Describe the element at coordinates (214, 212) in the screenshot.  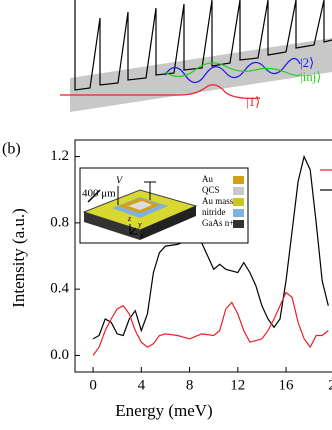
I see `legend-label: nitride` at that location.